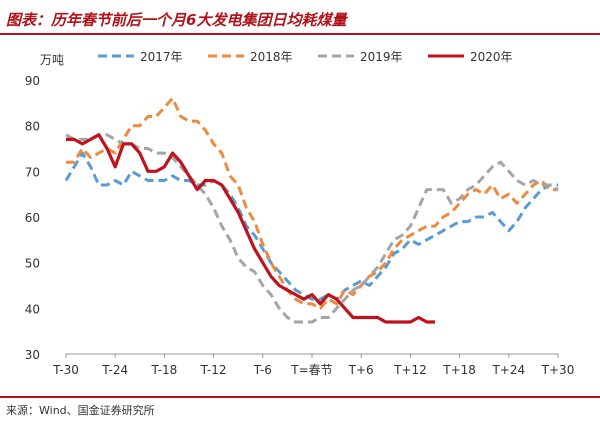 The image size is (600, 424). What do you see at coordinates (163, 370) in the screenshot?
I see `x-tick-label: T-18` at bounding box center [163, 370].